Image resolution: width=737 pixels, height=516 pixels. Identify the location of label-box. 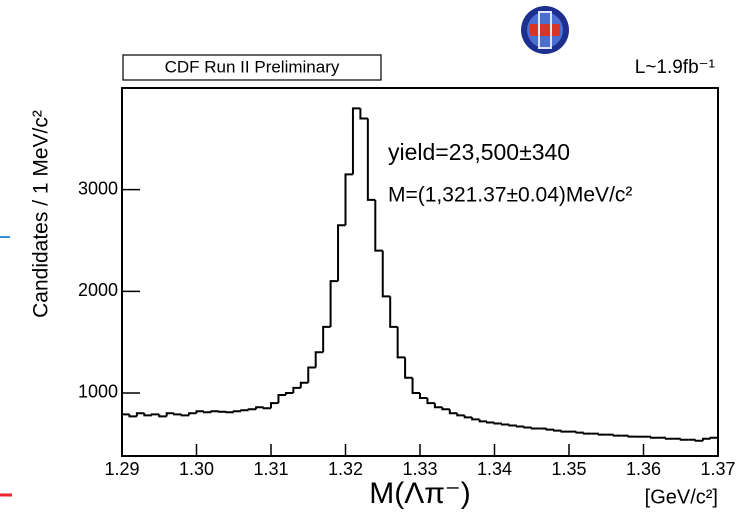
(252, 67).